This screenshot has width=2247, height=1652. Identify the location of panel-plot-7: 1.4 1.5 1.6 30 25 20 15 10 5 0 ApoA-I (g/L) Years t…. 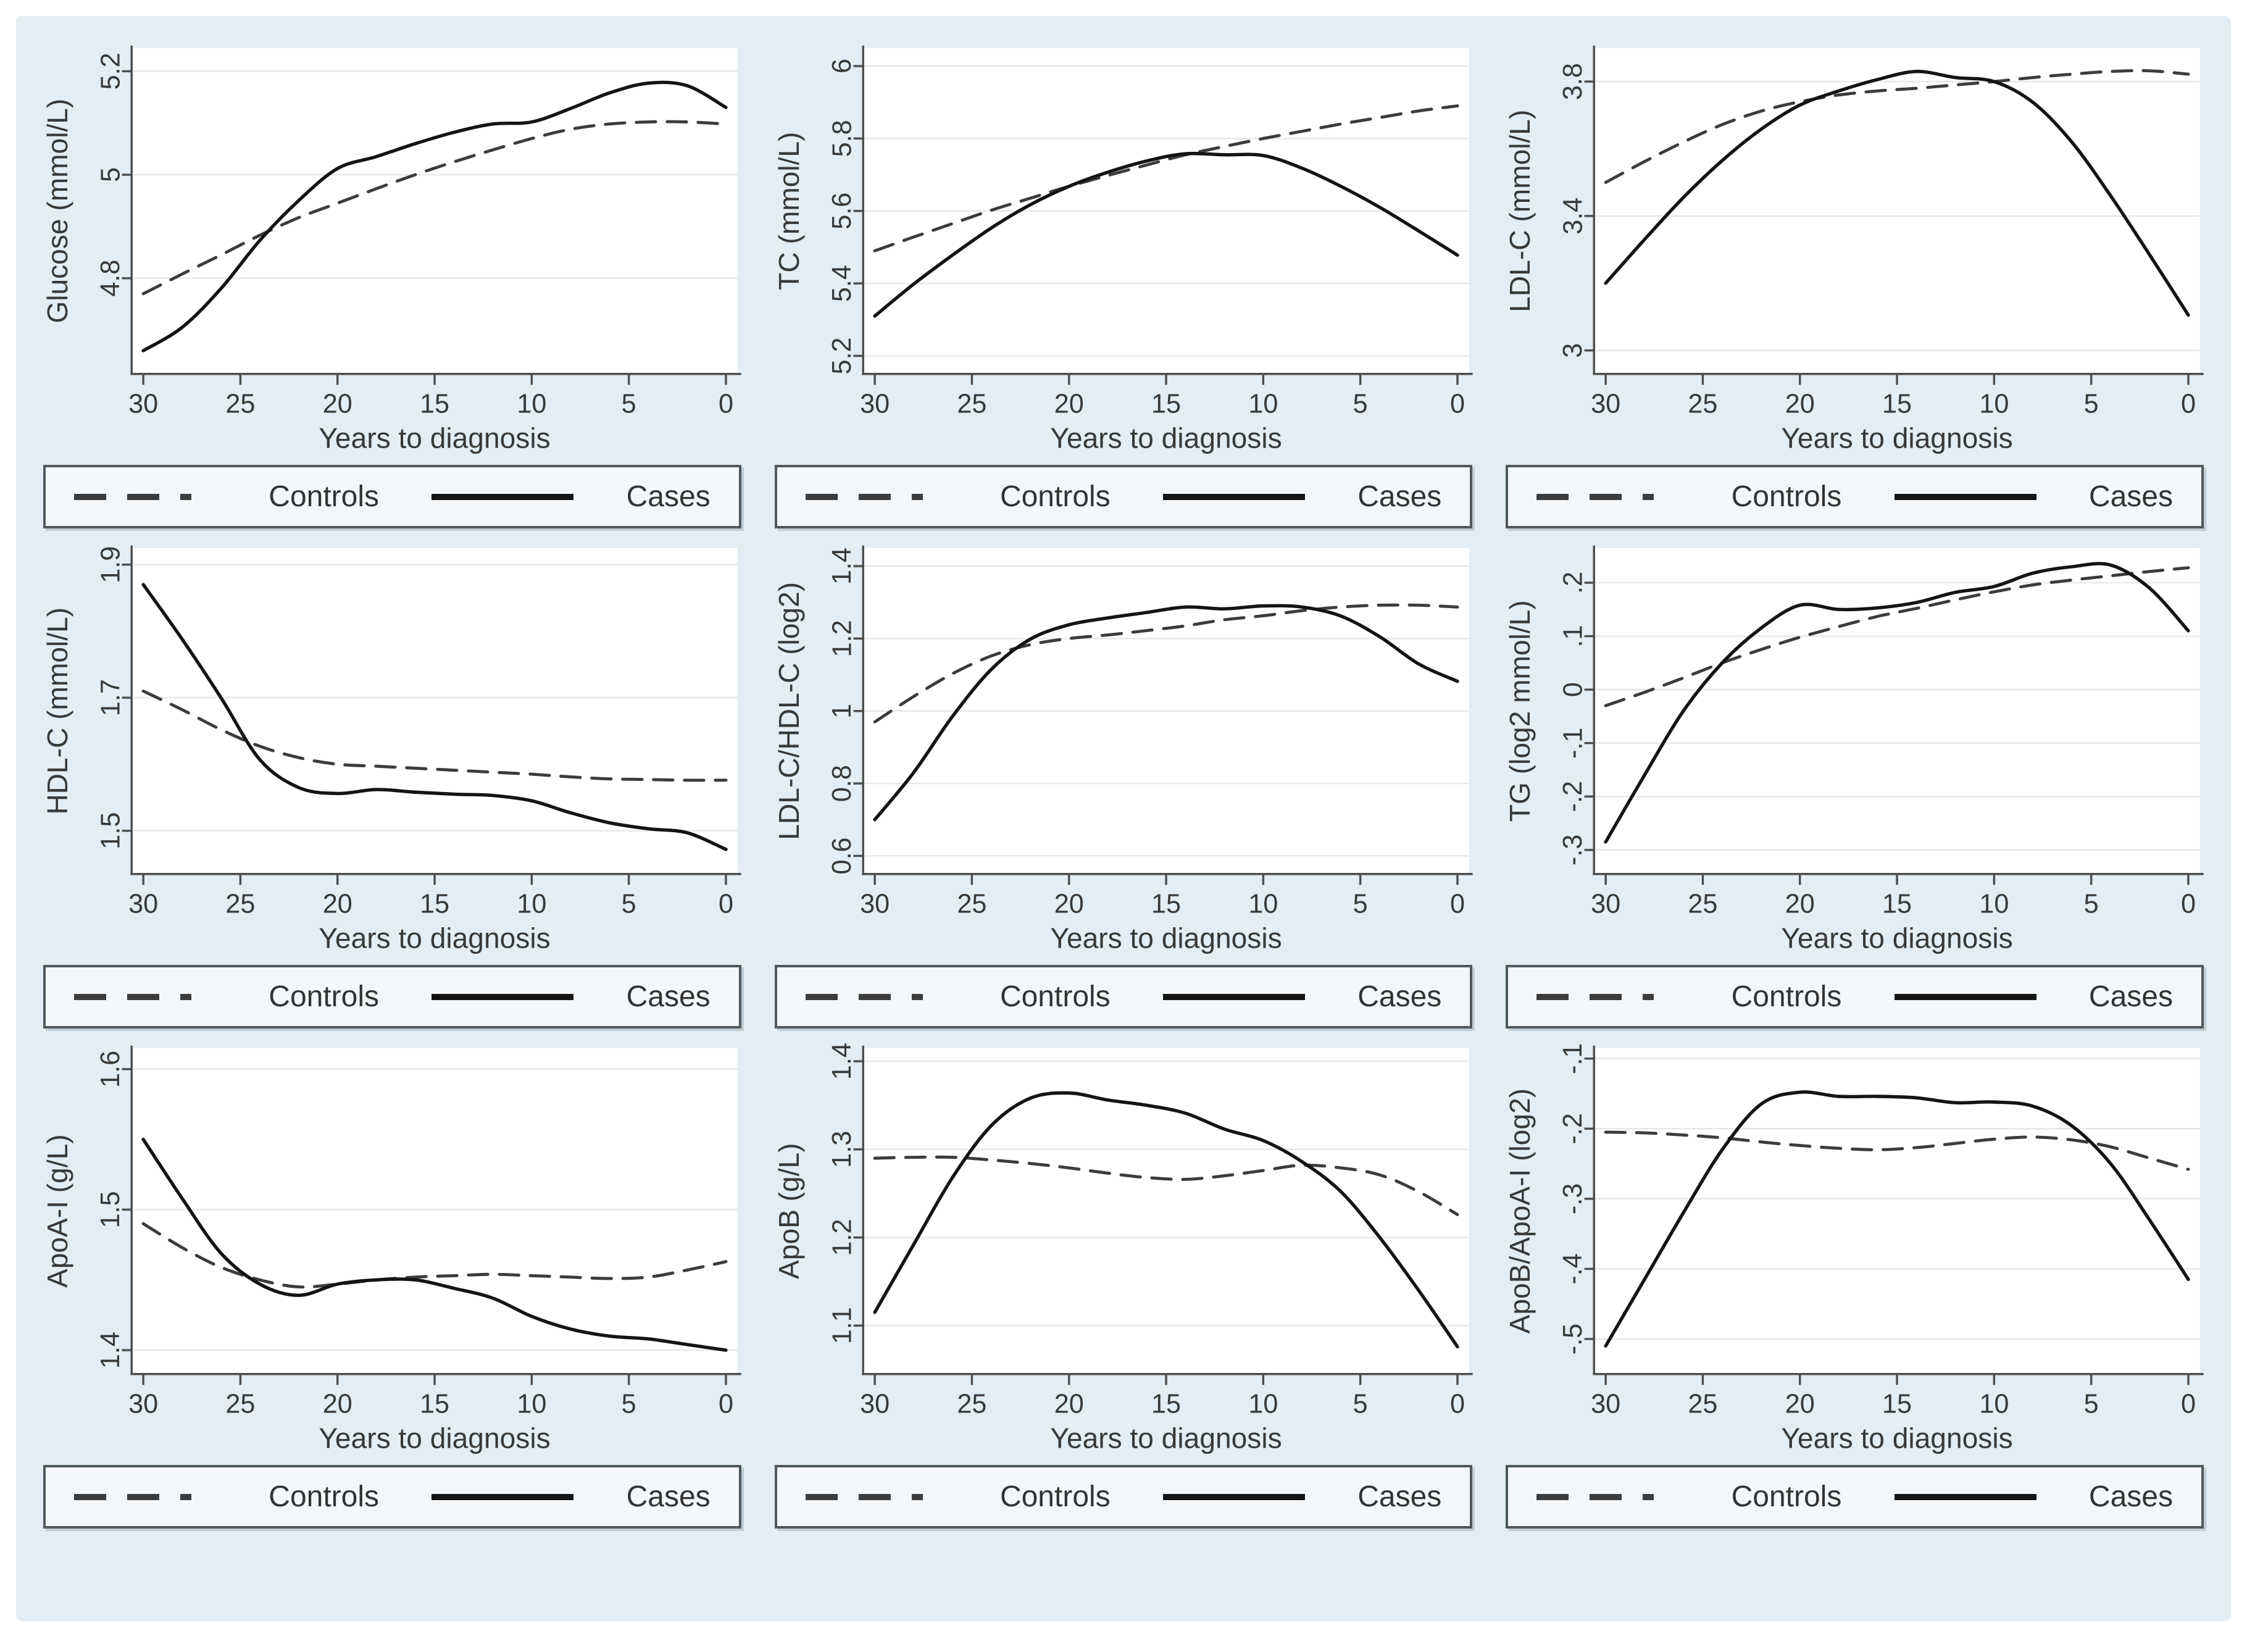
(391, 1250).